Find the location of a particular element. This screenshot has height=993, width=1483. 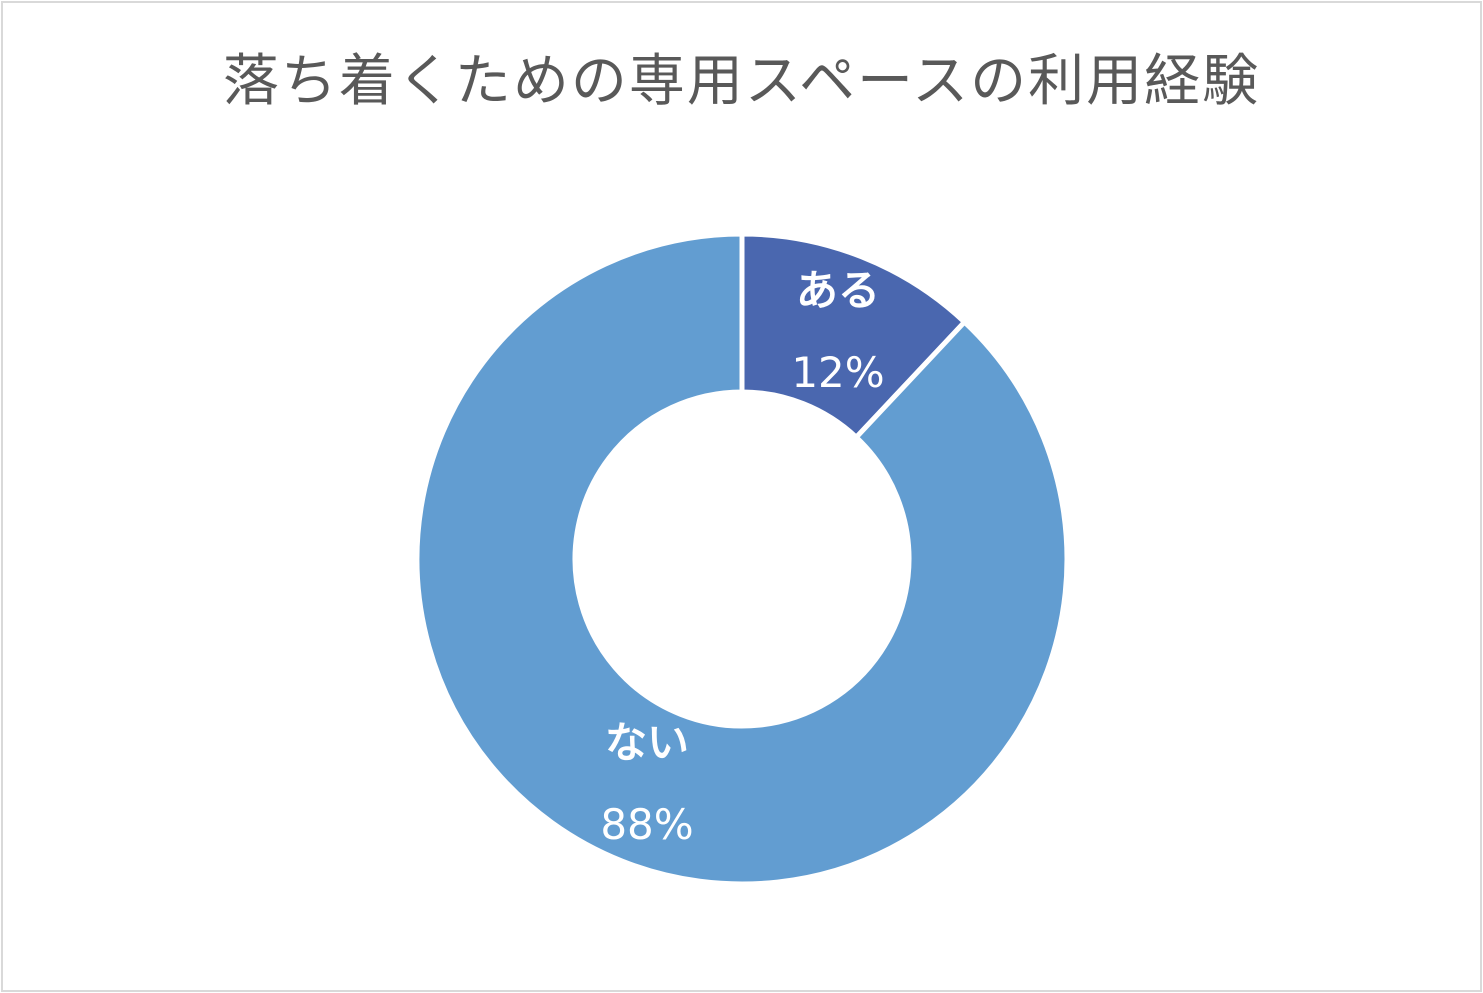

slice-label-nai: ない 88% is located at coordinates (647, 784).